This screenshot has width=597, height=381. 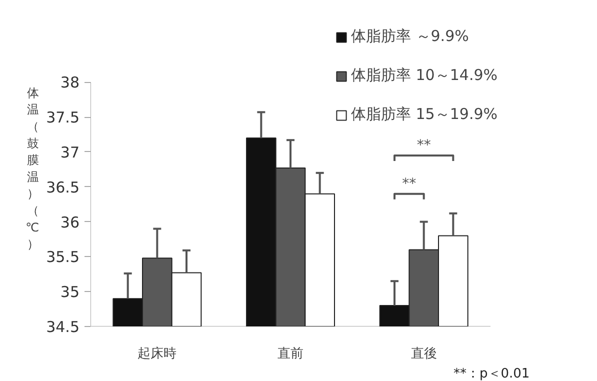 I want to click on y-tick-label: 37.5, so click(x=63, y=117).